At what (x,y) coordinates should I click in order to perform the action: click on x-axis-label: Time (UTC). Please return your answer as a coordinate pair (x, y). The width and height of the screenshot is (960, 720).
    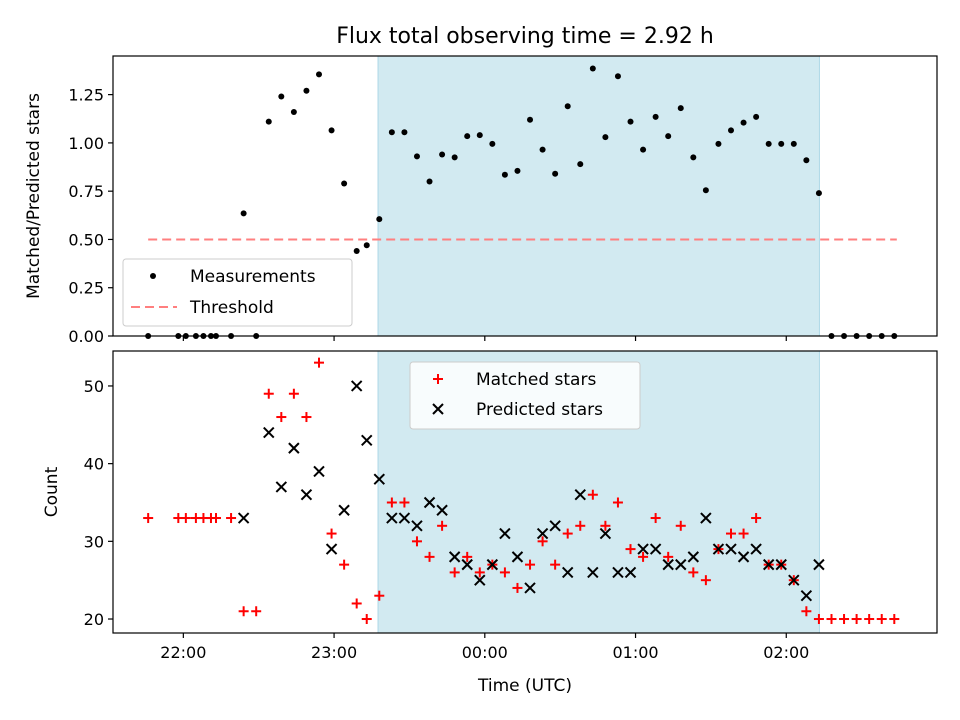
    Looking at the image, I should click on (524, 686).